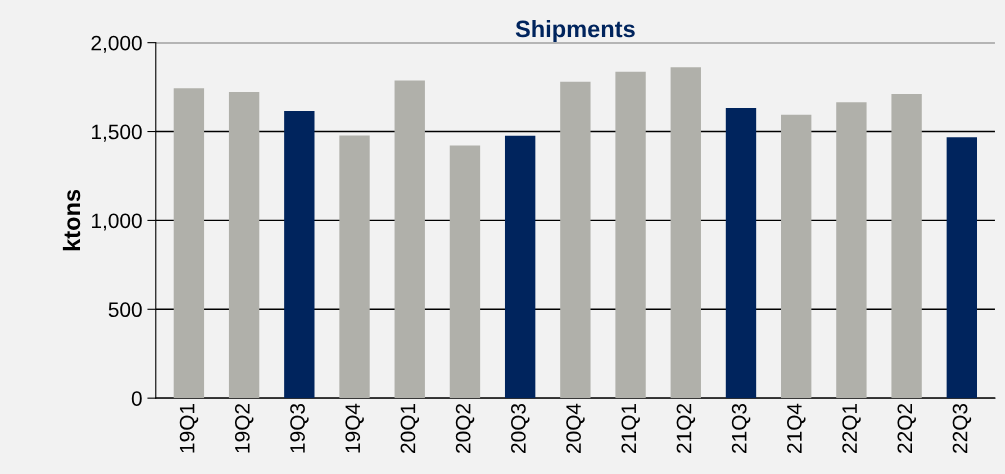 The height and width of the screenshot is (474, 1005). I want to click on chart-title: Shipments, so click(575, 30).